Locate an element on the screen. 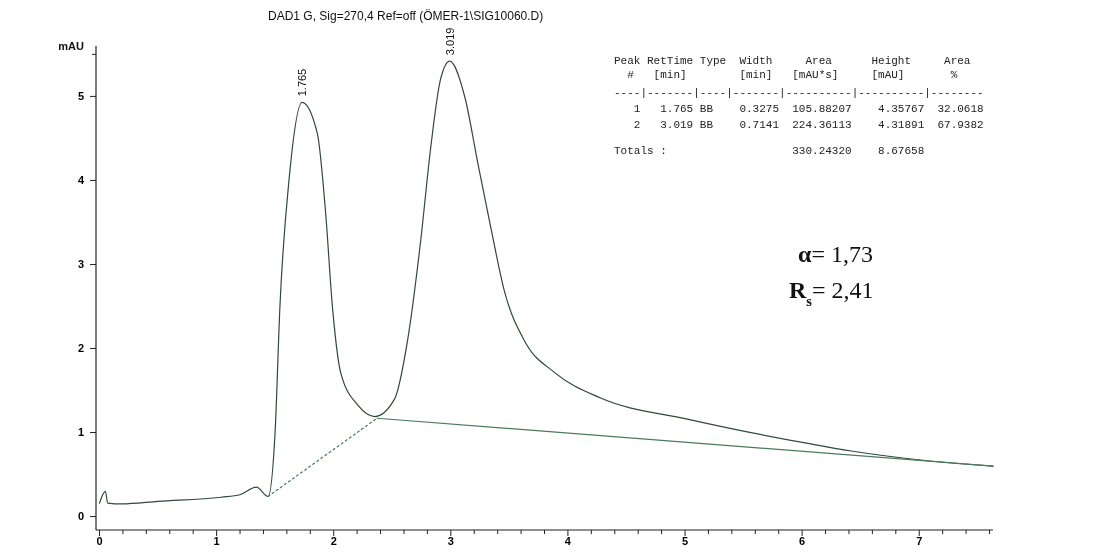  x-tick-label: 4 is located at coordinates (568, 540).